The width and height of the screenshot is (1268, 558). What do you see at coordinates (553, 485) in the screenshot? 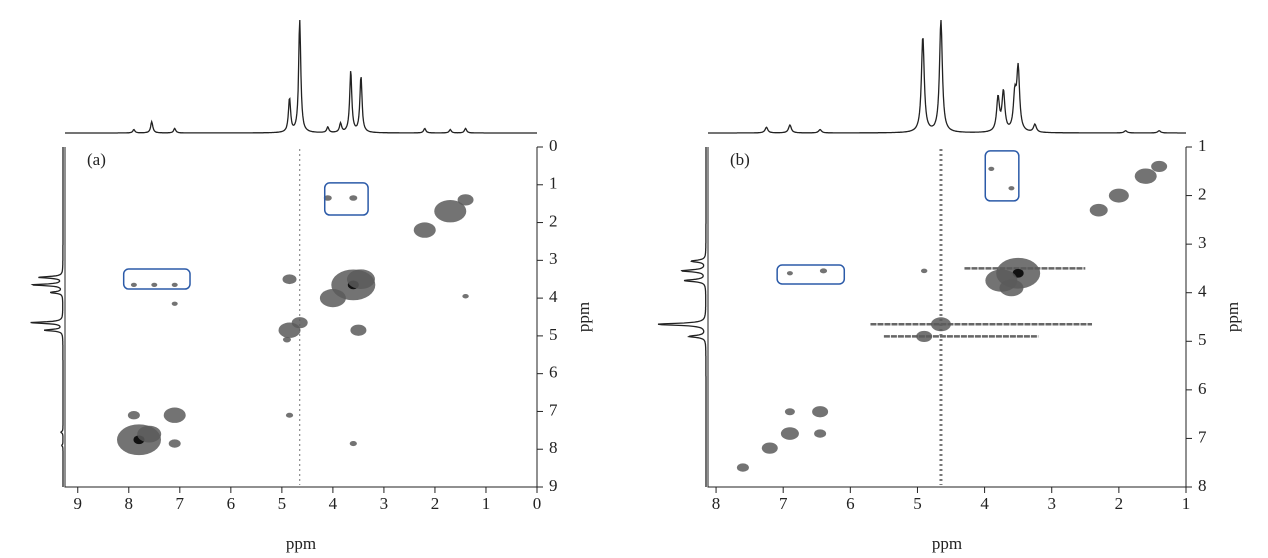
I see `y-tick-label: 9` at bounding box center [553, 485].